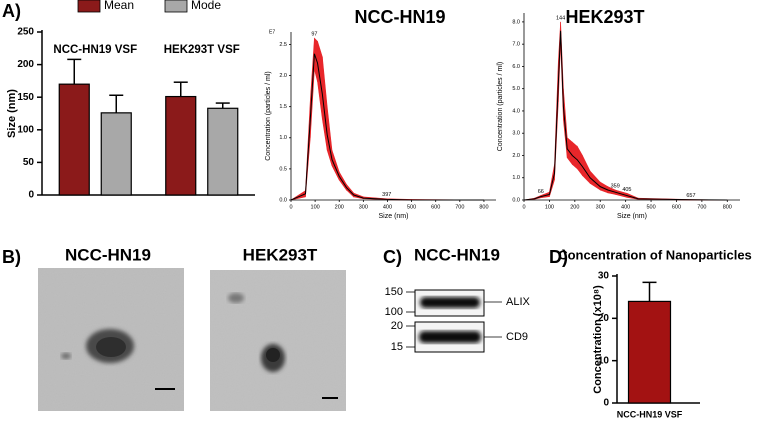 The width and height of the screenshot is (764, 422). Describe the element at coordinates (202, 50) in the screenshot. I see `category-label: HEK293T VSF` at that location.